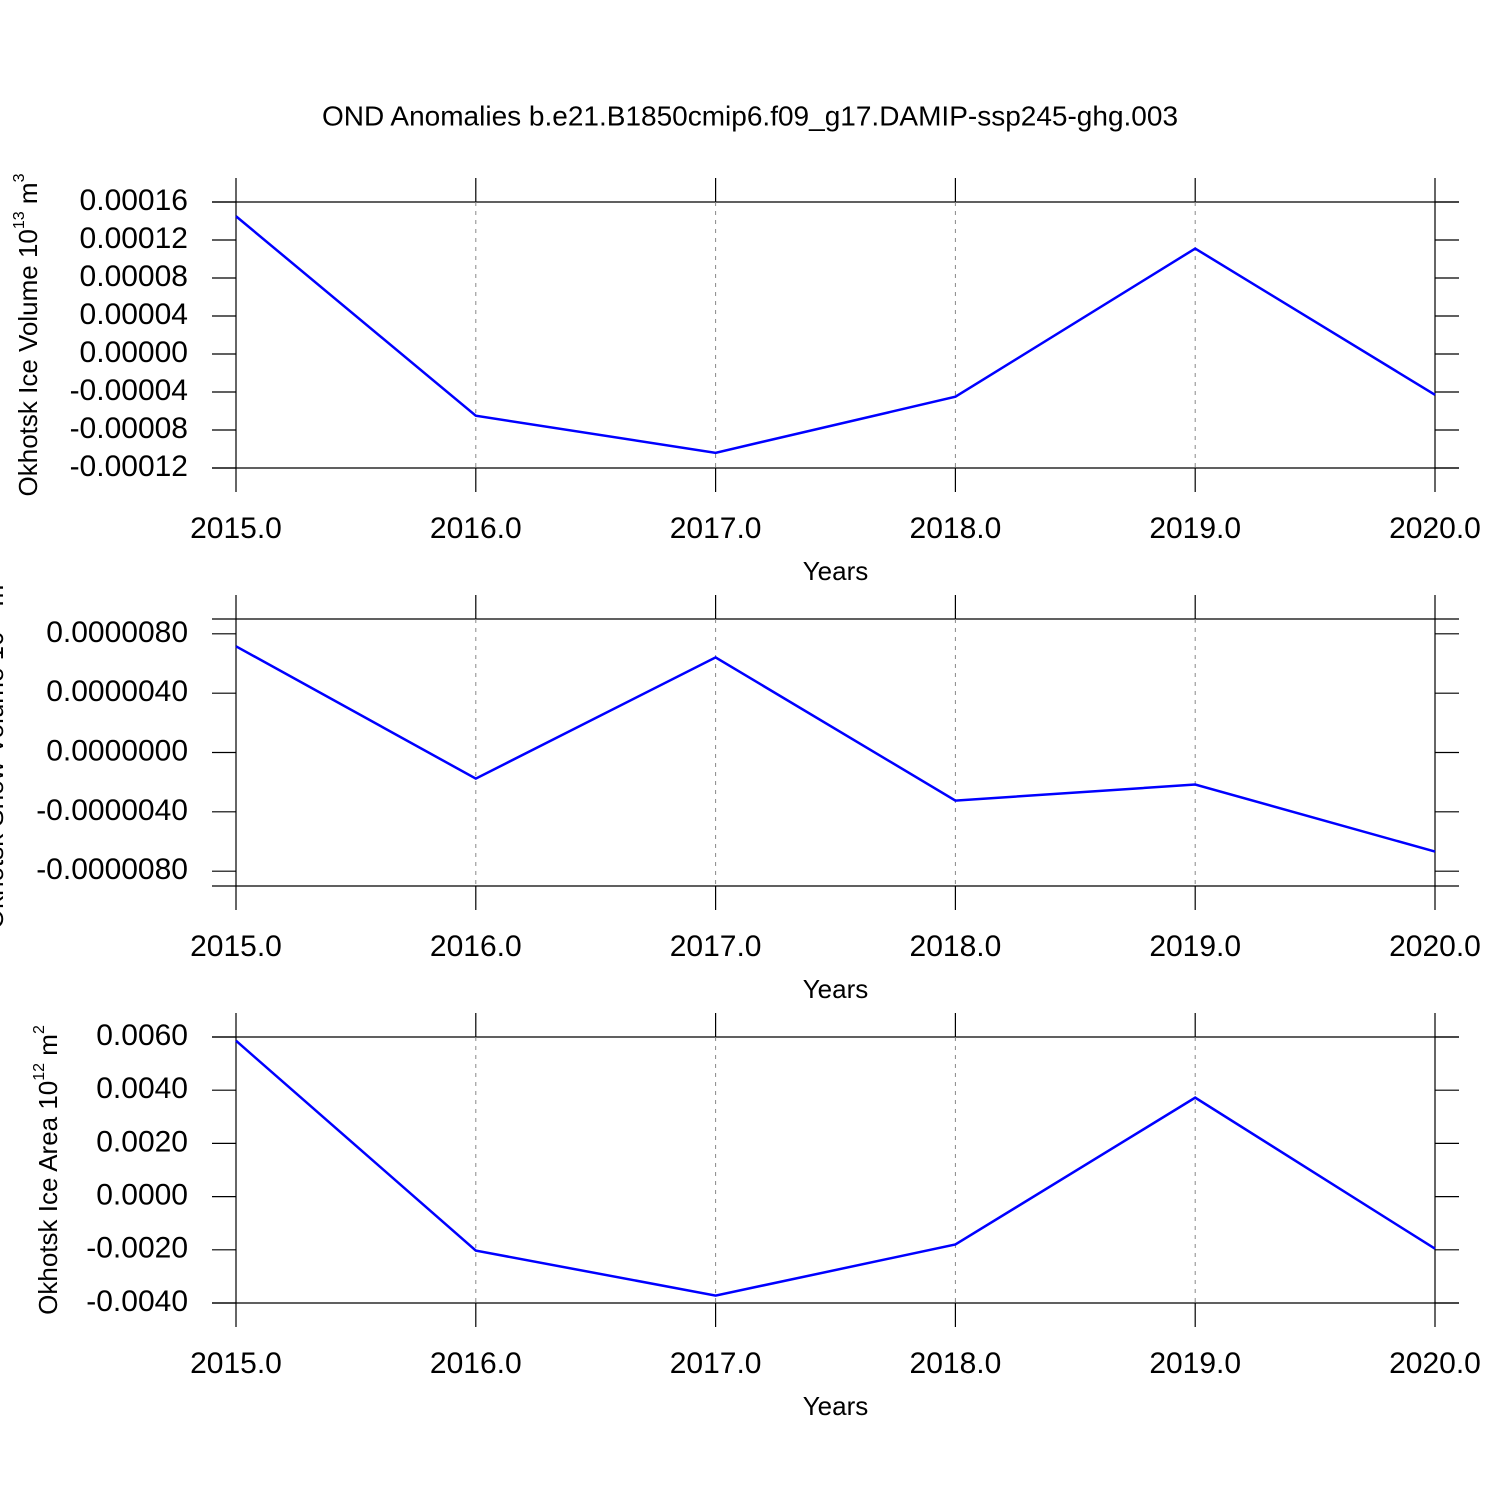  Describe the element at coordinates (142, 1195) in the screenshot. I see `y-tick-label: 0.0000` at that location.